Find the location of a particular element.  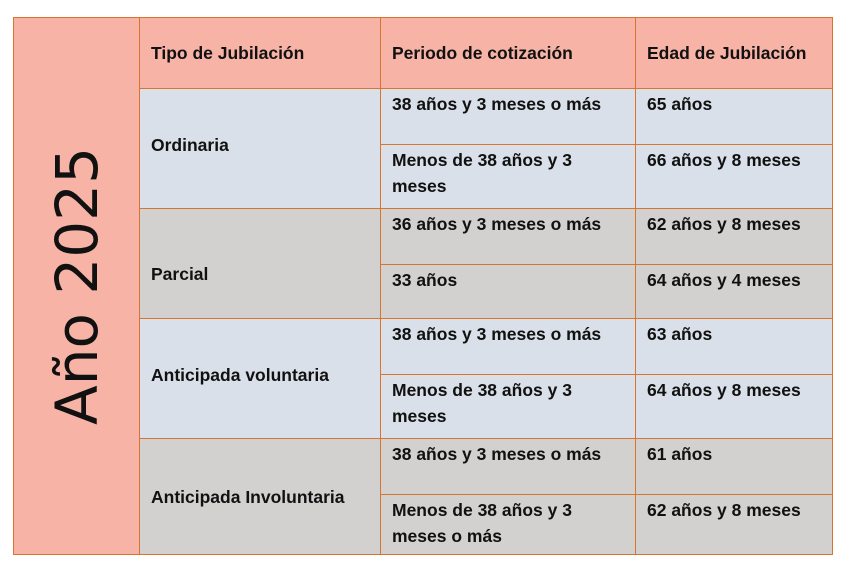

year-column: Año 2025 is located at coordinates (76, 286).